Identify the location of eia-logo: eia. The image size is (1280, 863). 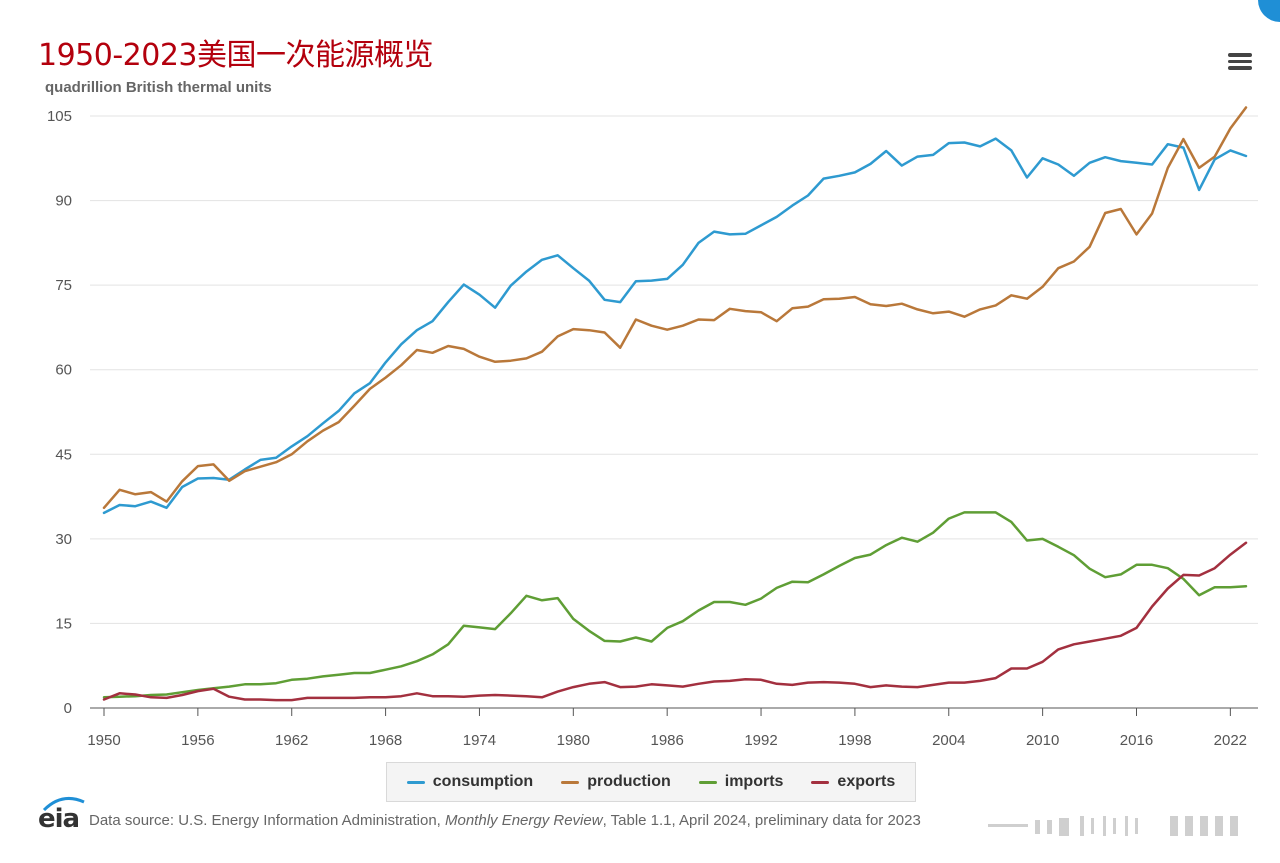
(61, 816).